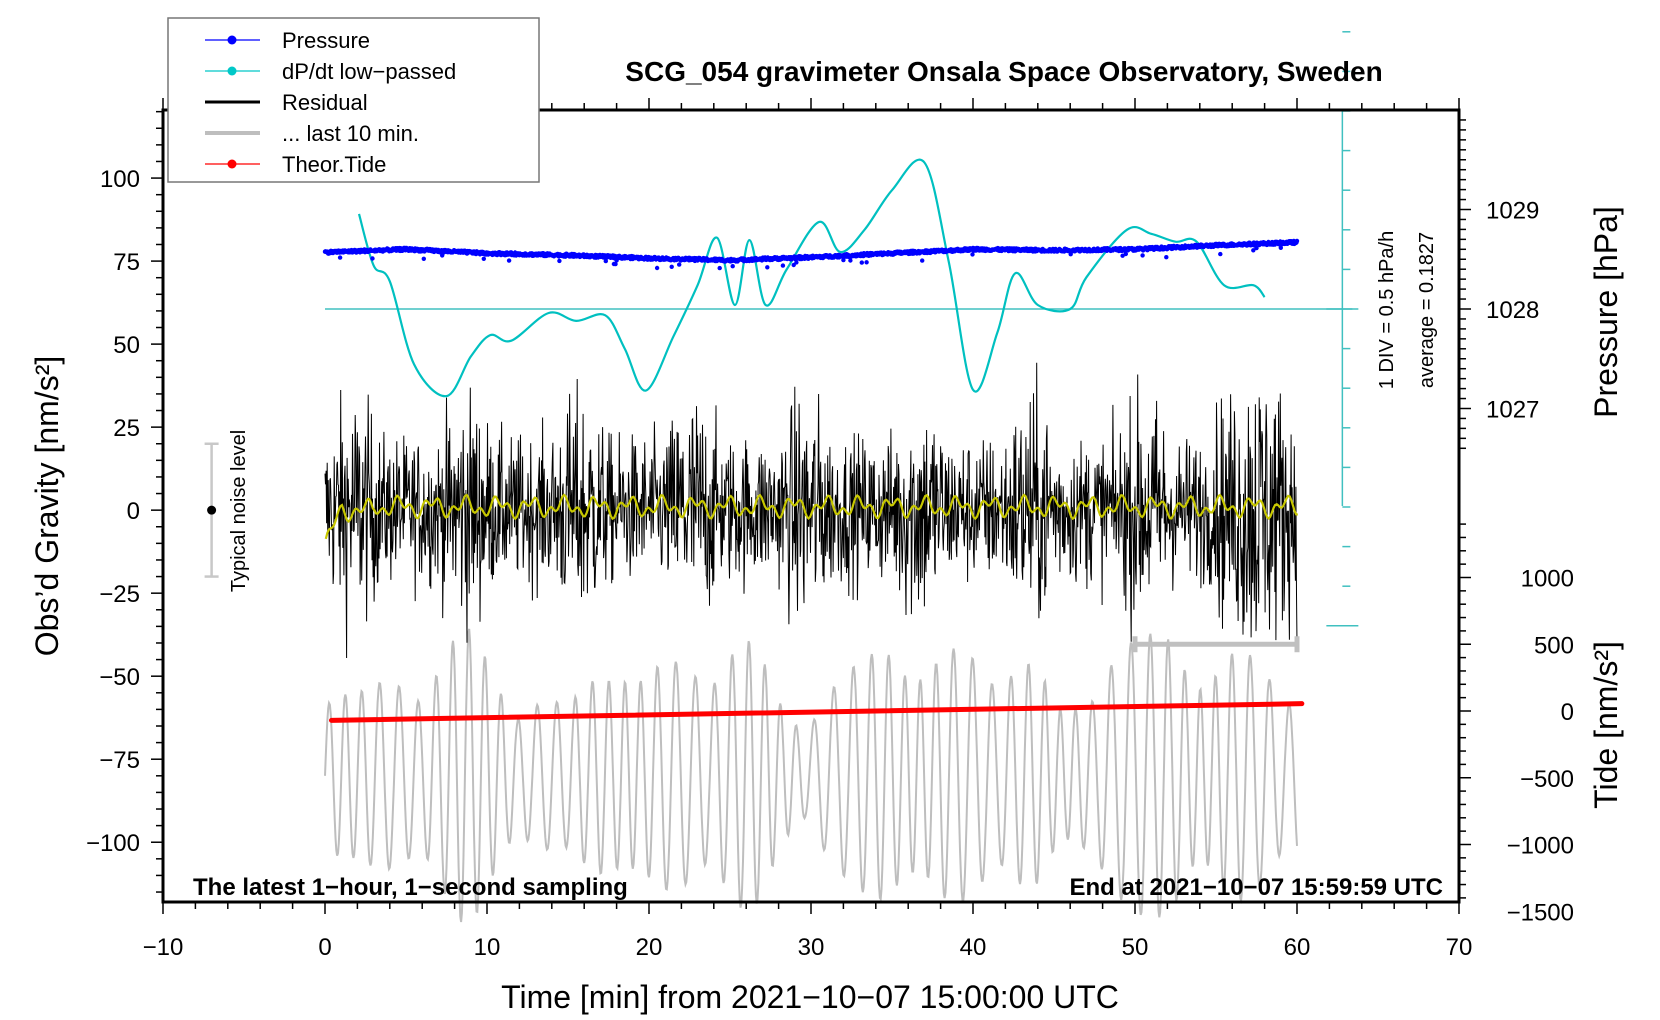 Image resolution: width=1660 pixels, height=1020 pixels. What do you see at coordinates (212, 510) in the screenshot?
I see `noise-bar-center-dot` at bounding box center [212, 510].